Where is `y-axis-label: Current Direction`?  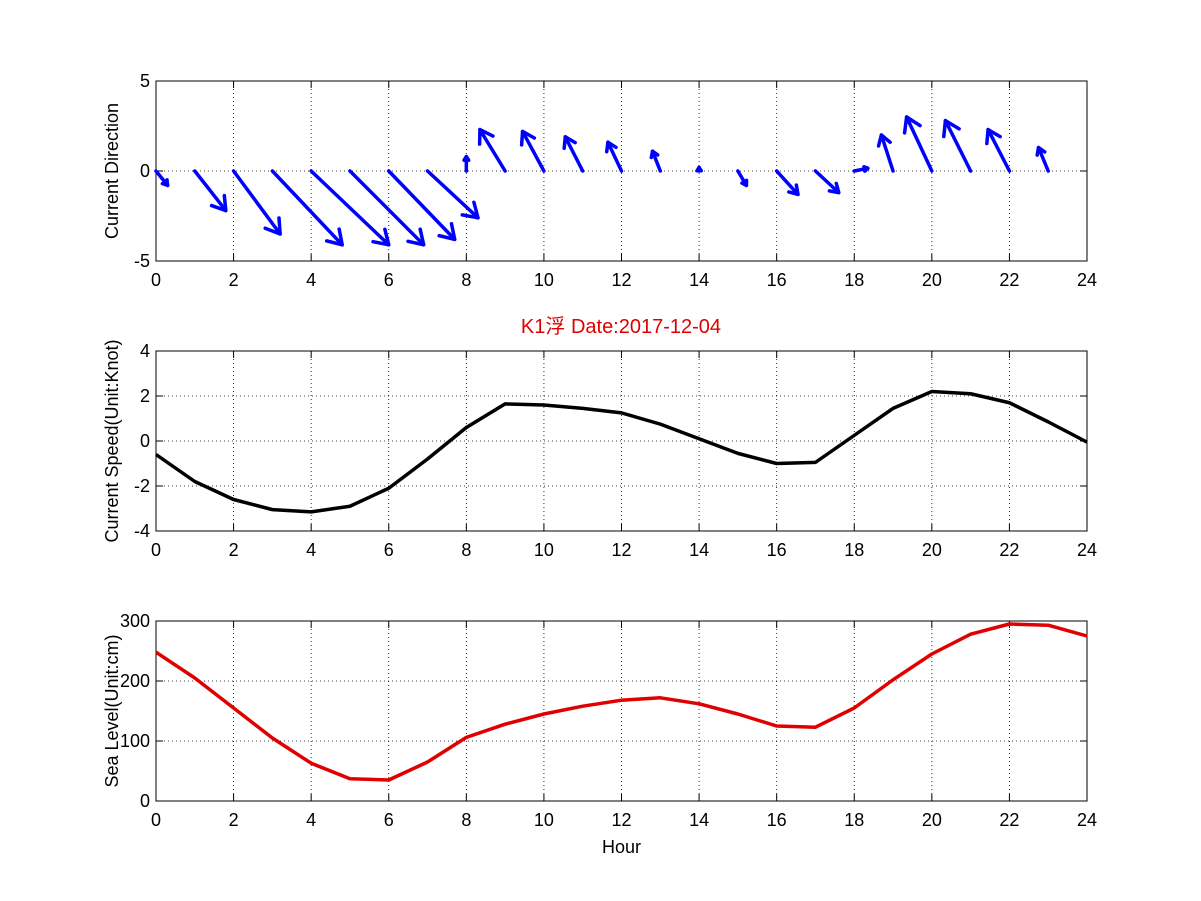 y-axis-label: Current Direction is located at coordinates (112, 171).